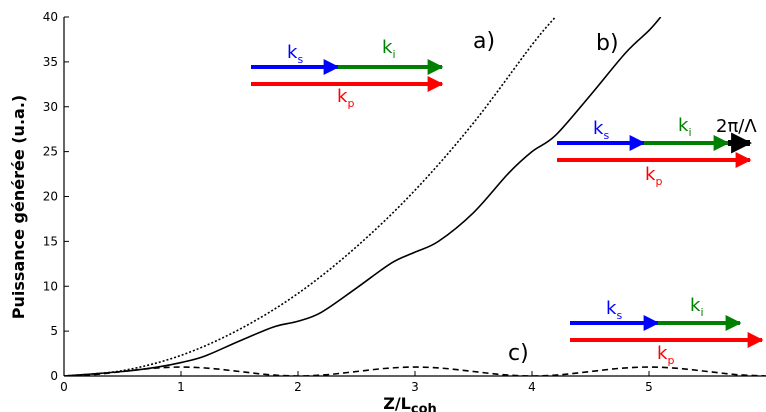  Describe the element at coordinates (181, 387) in the screenshot. I see `x-tick-label: 1` at that location.